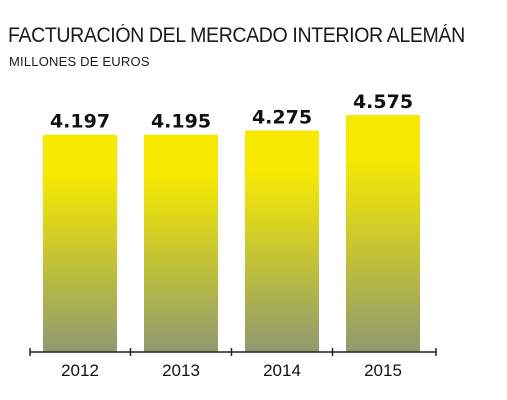  What do you see at coordinates (383, 370) in the screenshot?
I see `x-tick-label-2015: 2015` at bounding box center [383, 370].